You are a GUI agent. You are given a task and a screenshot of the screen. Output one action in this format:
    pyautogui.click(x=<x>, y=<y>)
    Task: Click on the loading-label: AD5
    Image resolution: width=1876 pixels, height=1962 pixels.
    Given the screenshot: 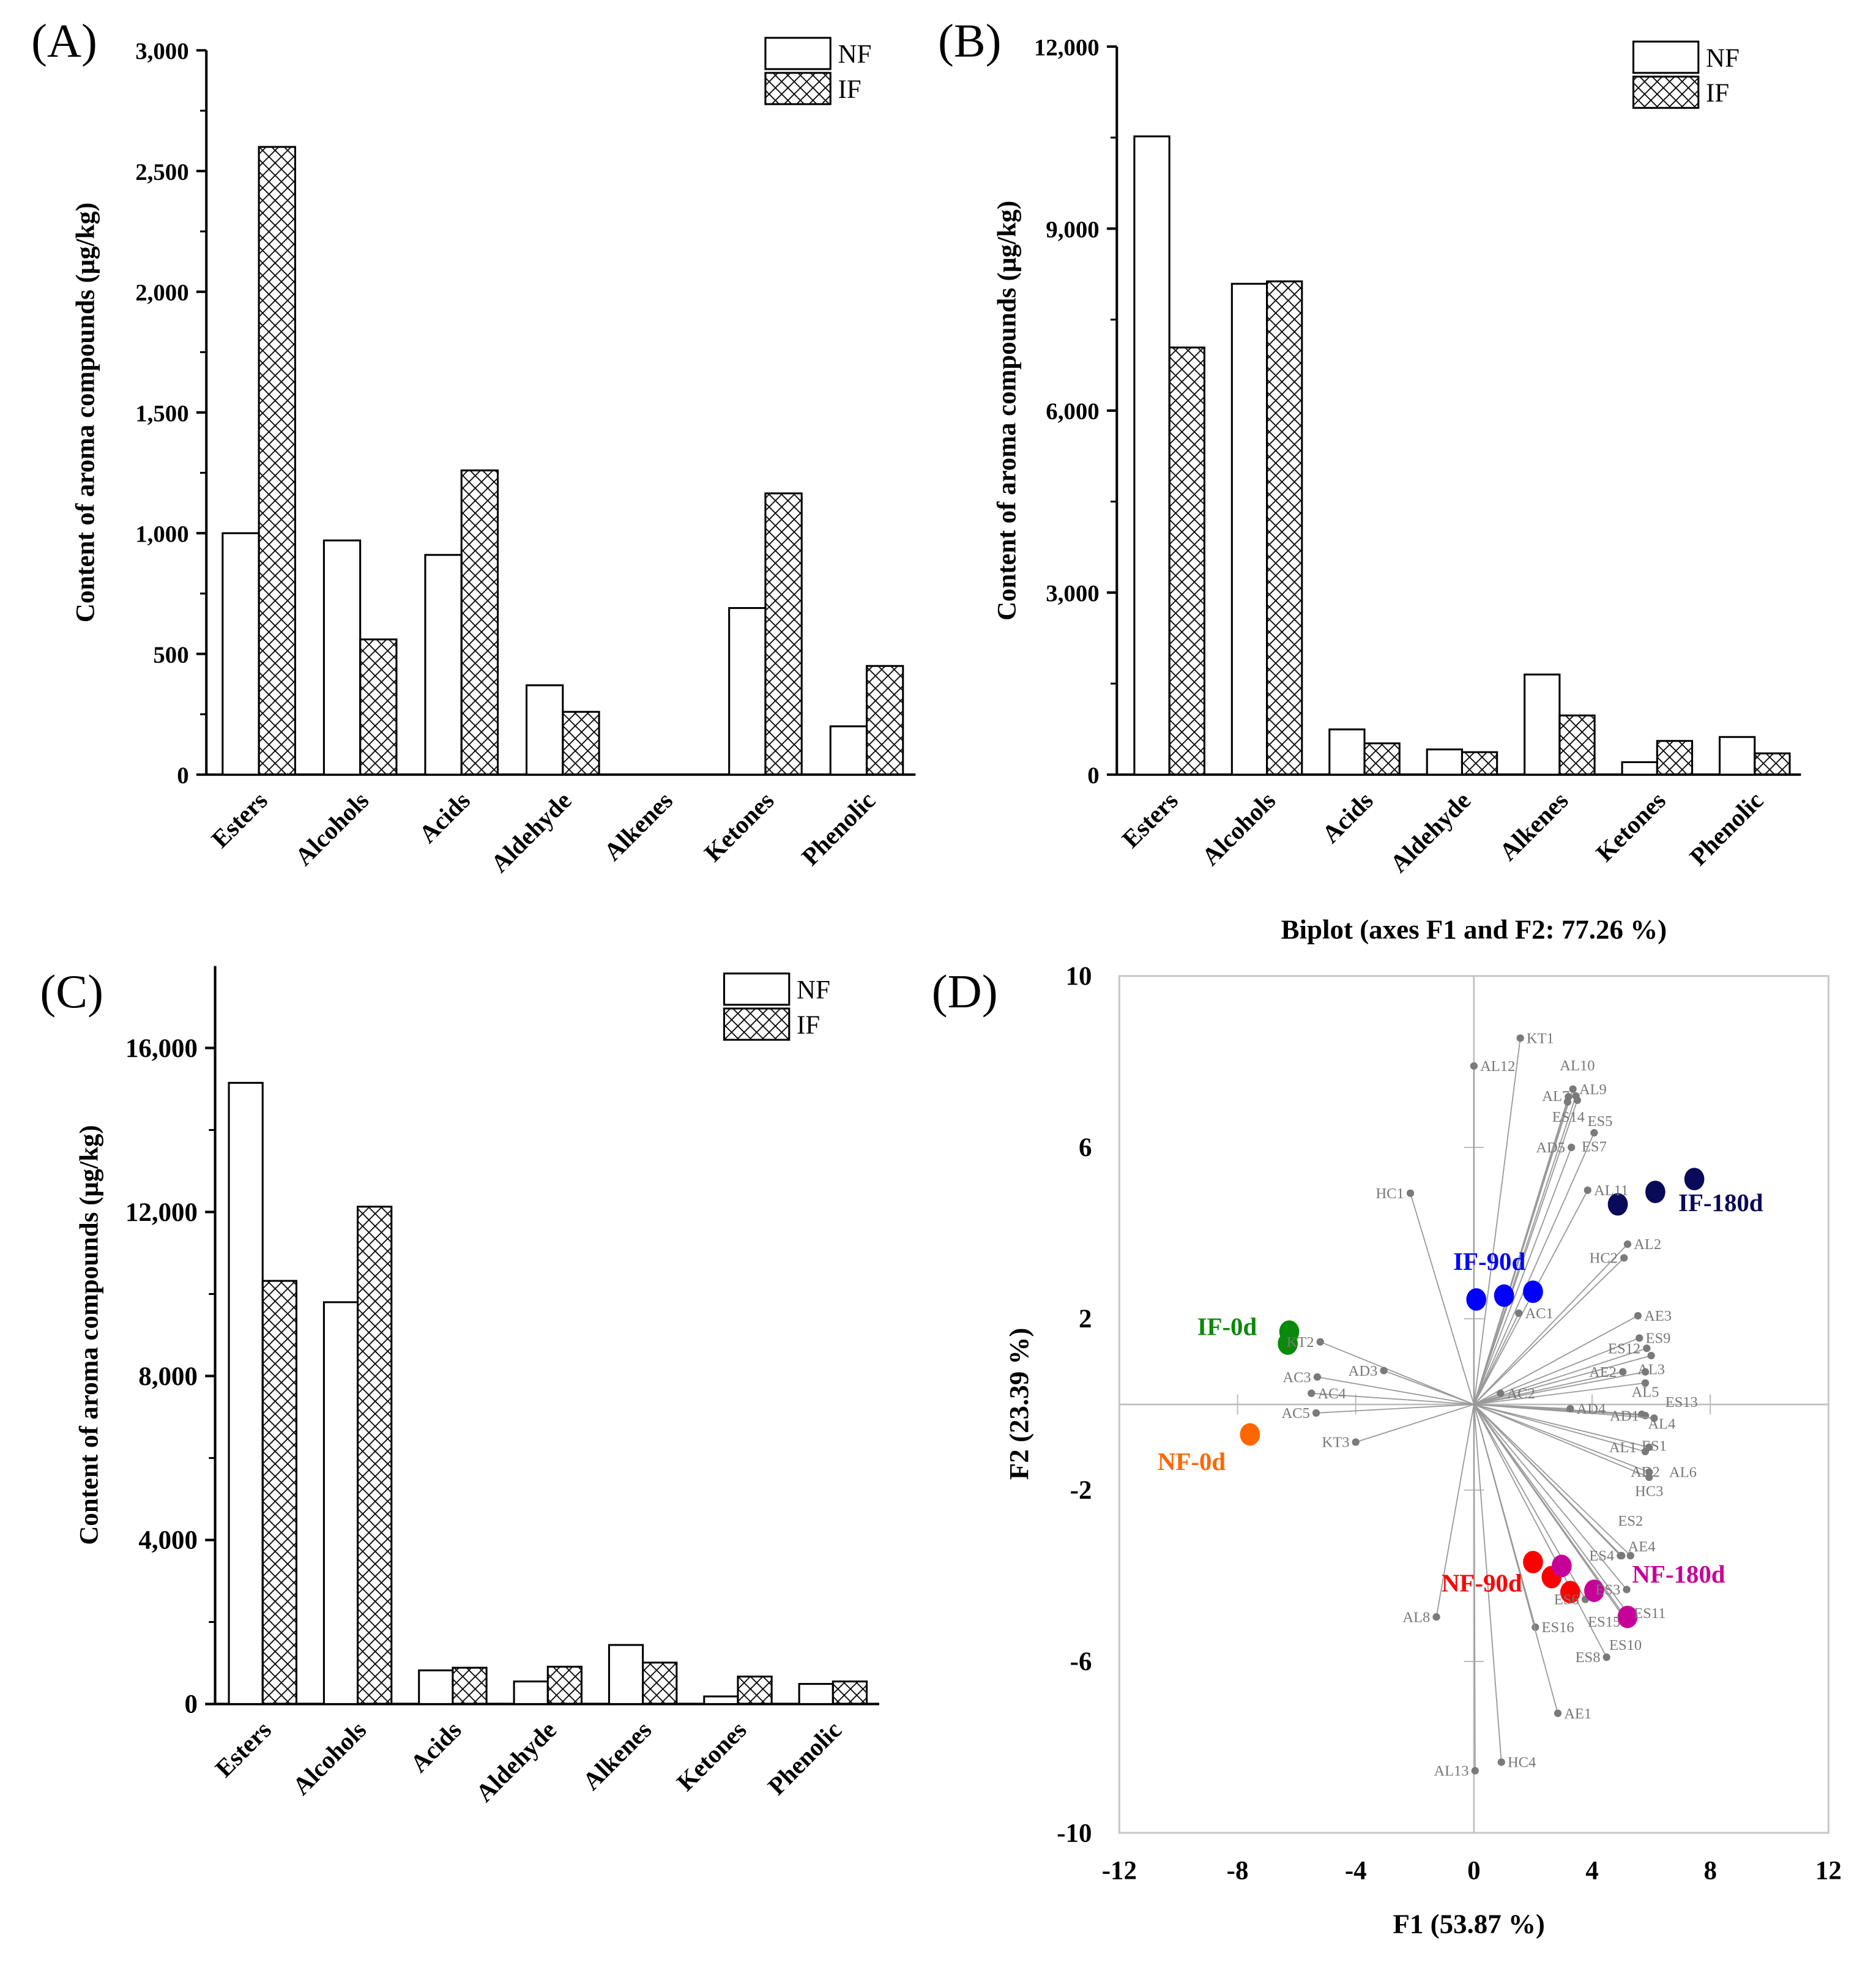 What is the action you would take?
    pyautogui.click(x=1550, y=1148)
    